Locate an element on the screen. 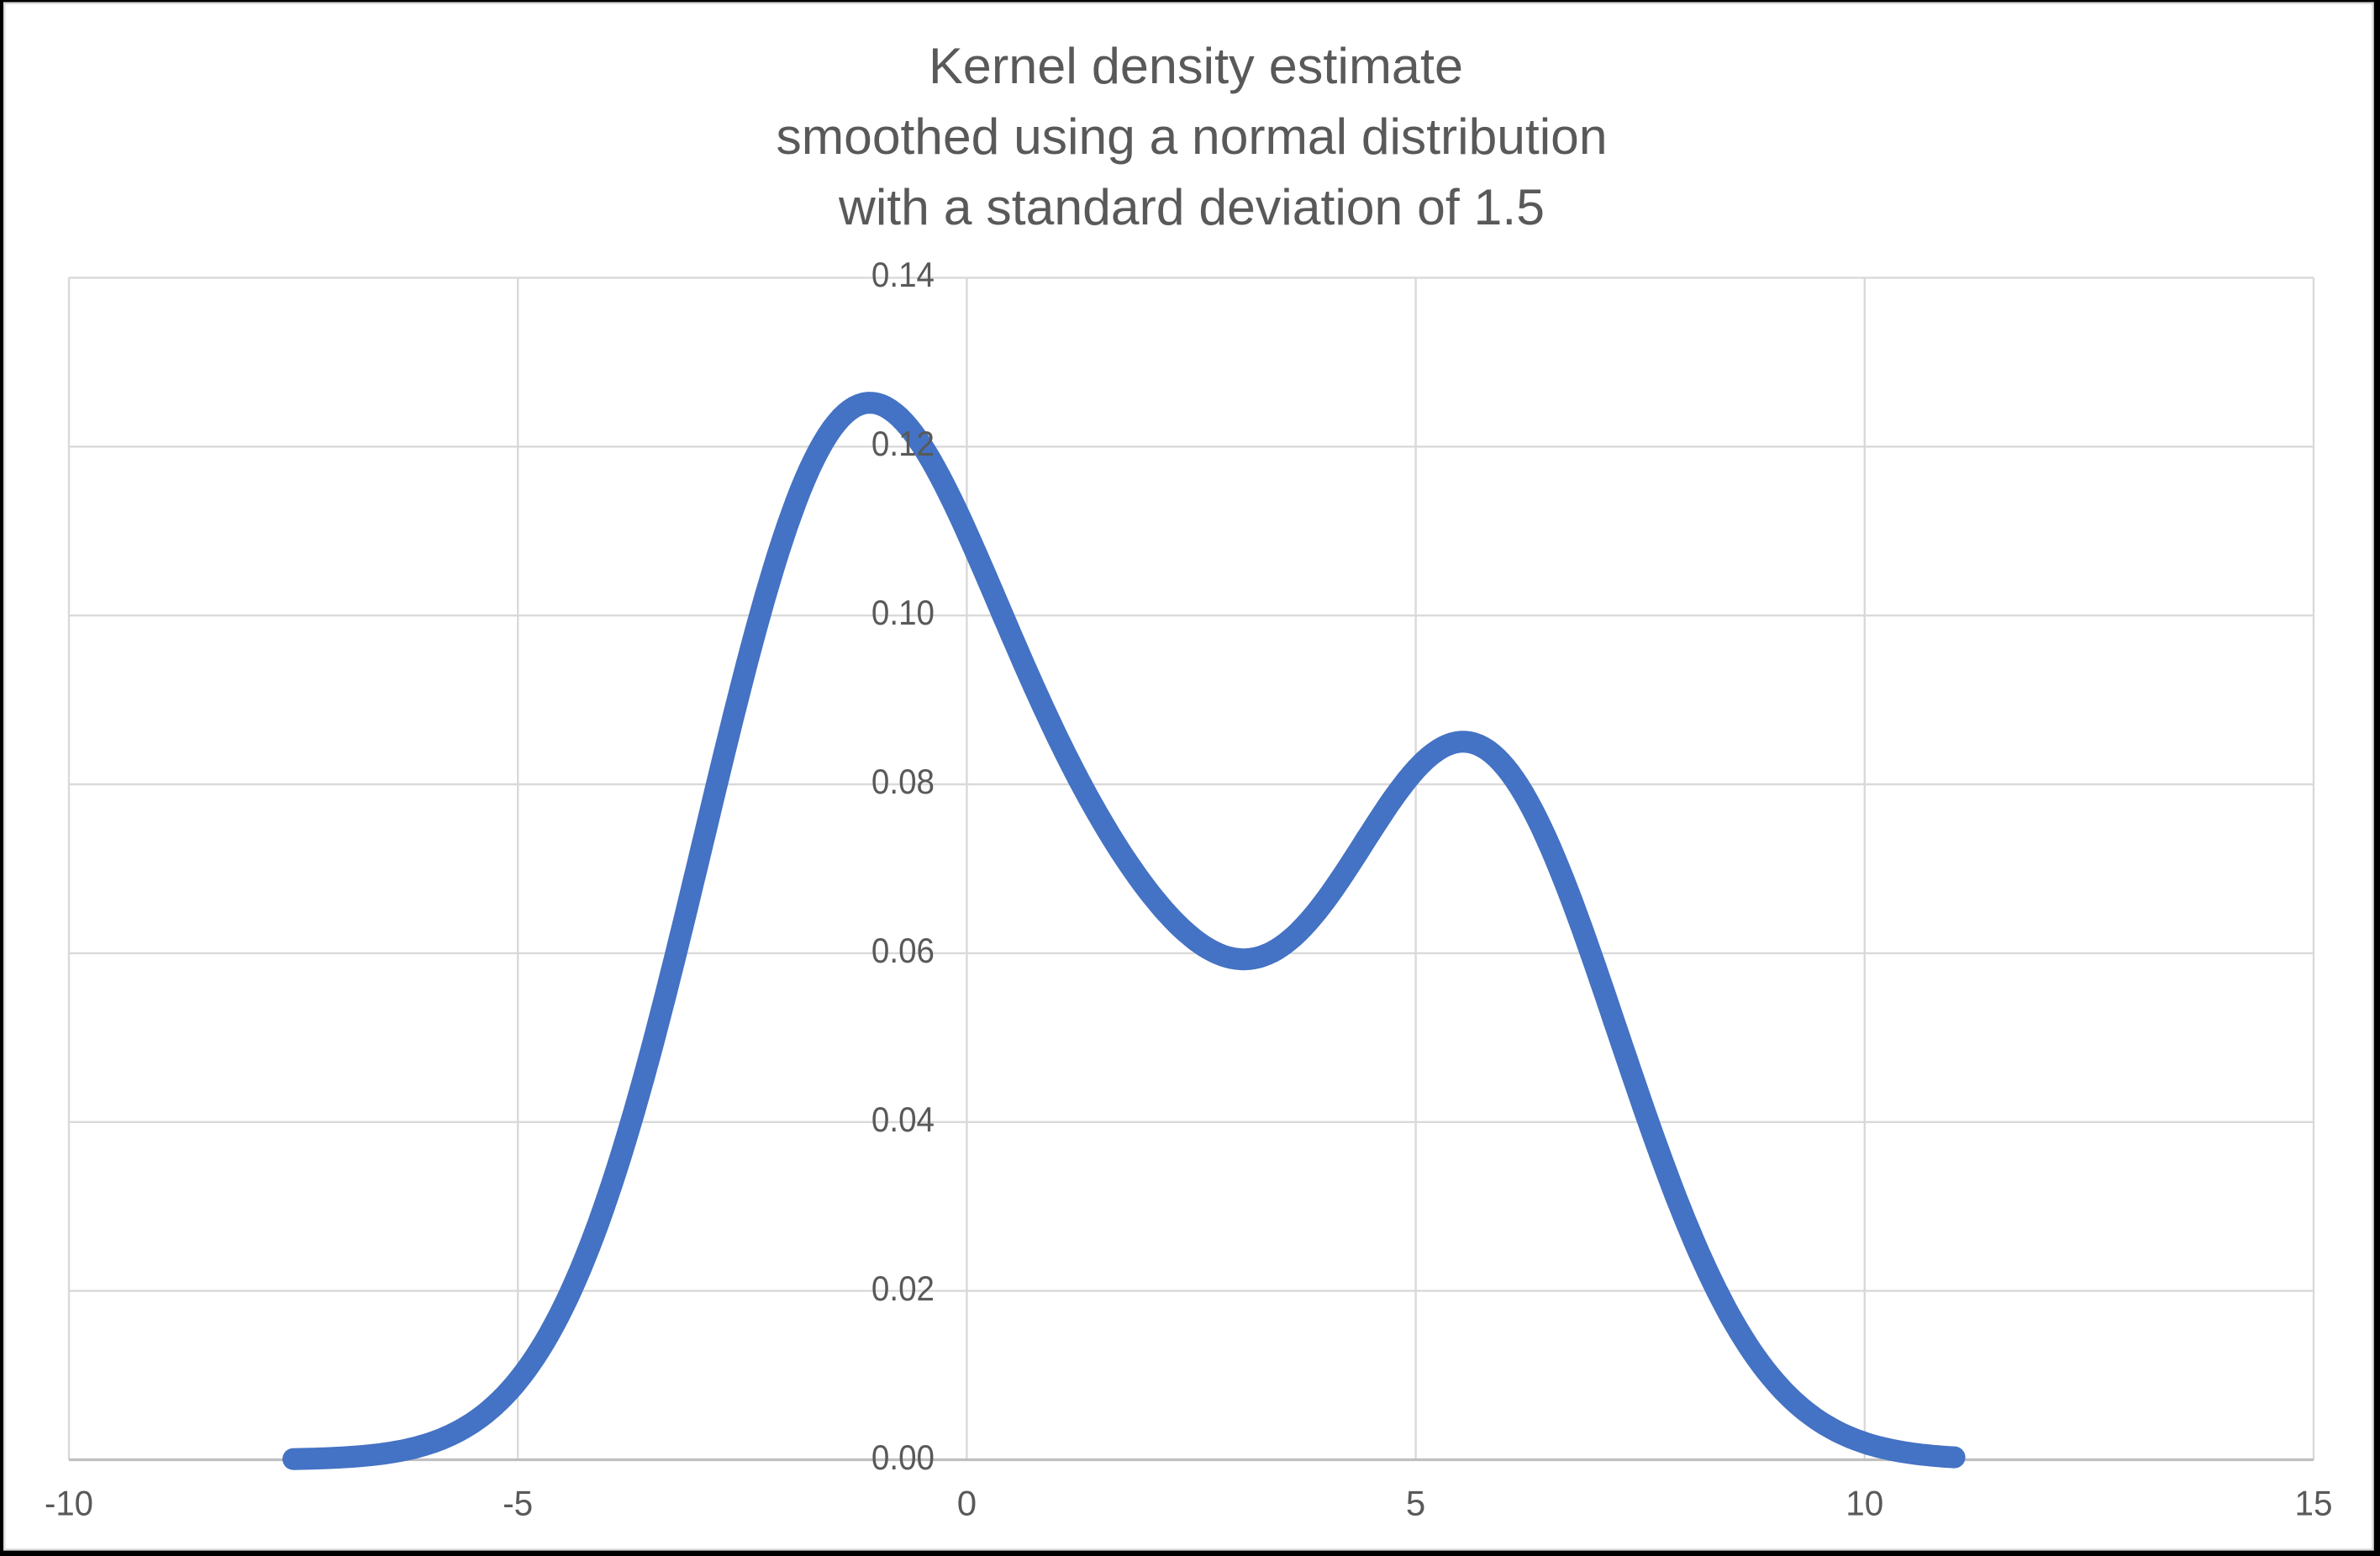 The image size is (2380, 1556). svg-text:with a standard deviation of 1: with a standard deviation of 1.5 is located at coordinates (1191, 207).